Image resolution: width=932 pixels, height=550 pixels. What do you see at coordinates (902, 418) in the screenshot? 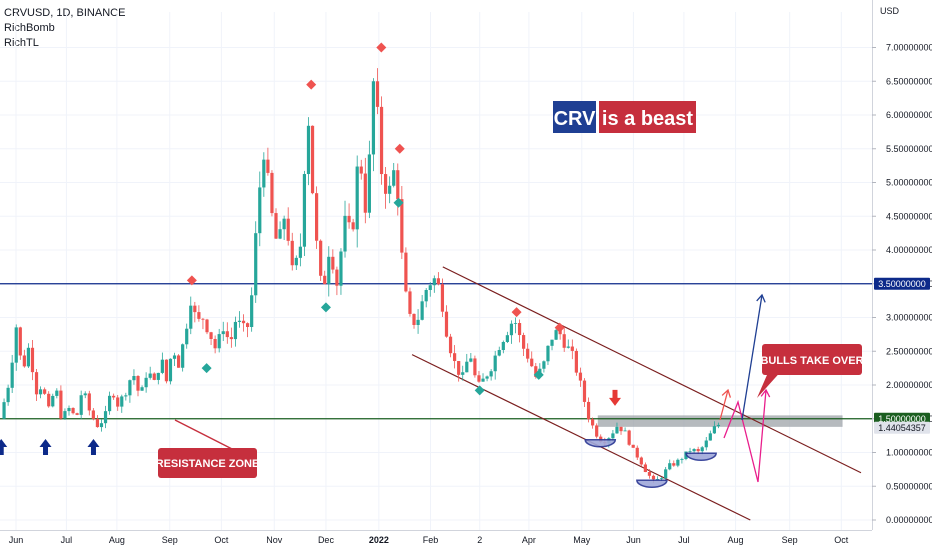
I see `price-tag-resistance` at bounding box center [902, 418].